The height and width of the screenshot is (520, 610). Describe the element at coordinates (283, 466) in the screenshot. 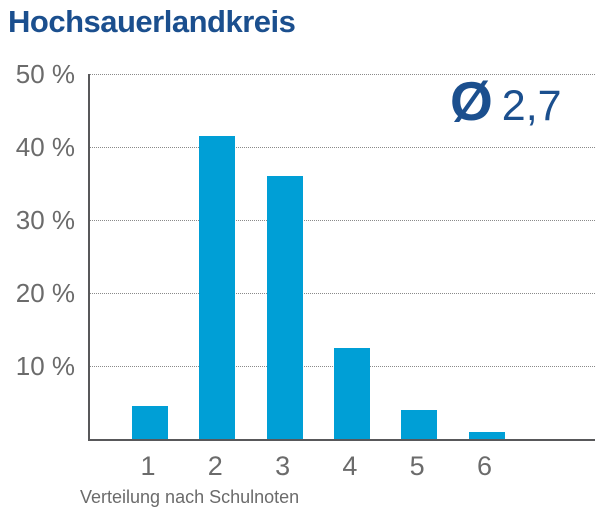

I see `x-tick-label-3: 3` at that location.